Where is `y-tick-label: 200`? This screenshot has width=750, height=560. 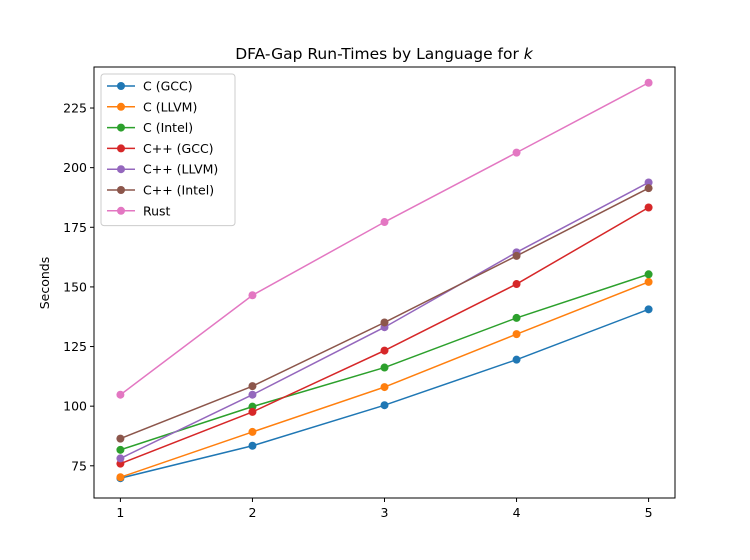
y-tick-label: 200 is located at coordinates (75, 167).